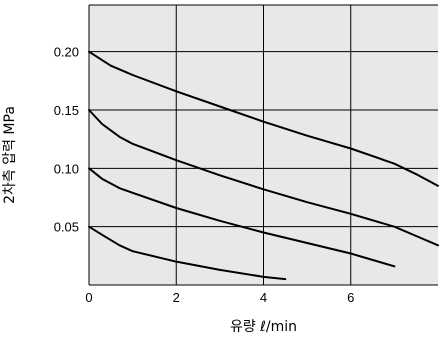 The height and width of the screenshot is (350, 443). I want to click on y-tick-label: 0.20, so click(66, 52).